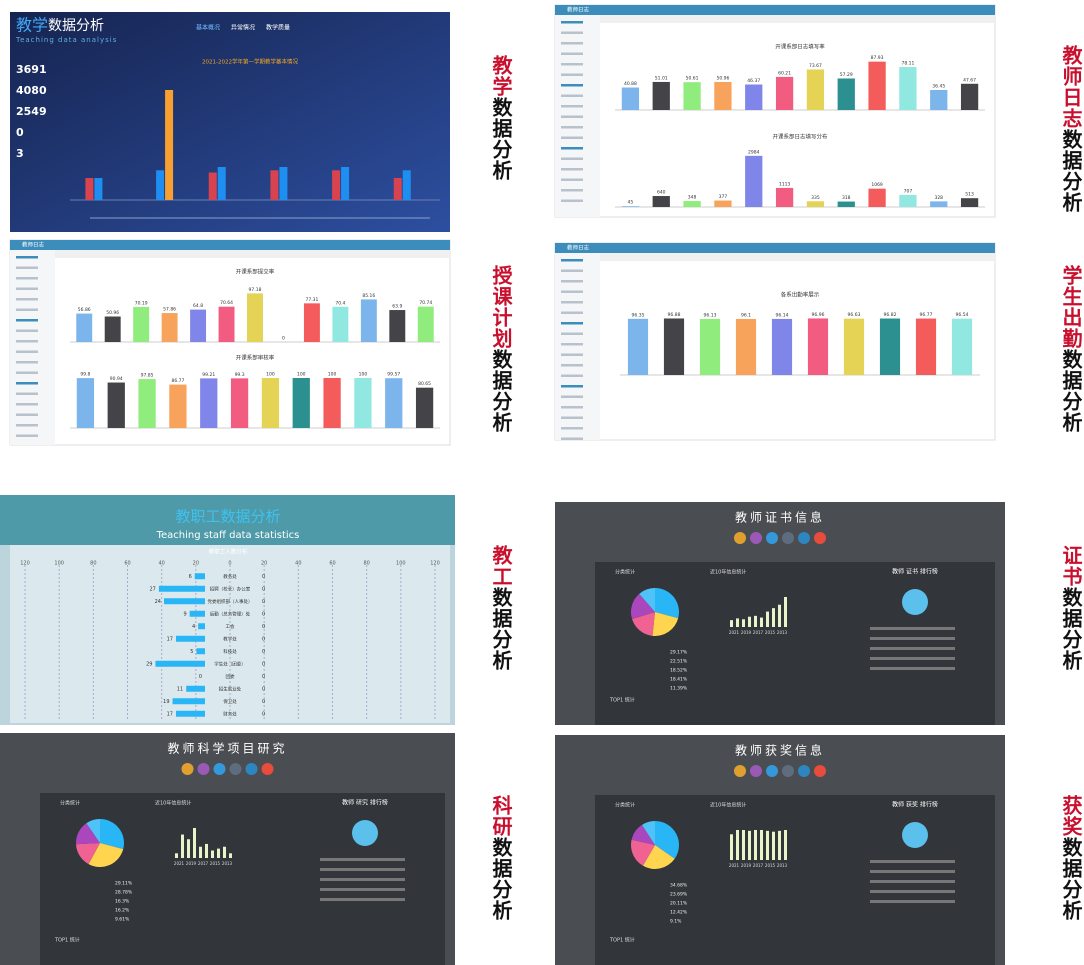  Describe the element at coordinates (962, 315) in the screenshot. I see `value-label: 96.54` at that location.